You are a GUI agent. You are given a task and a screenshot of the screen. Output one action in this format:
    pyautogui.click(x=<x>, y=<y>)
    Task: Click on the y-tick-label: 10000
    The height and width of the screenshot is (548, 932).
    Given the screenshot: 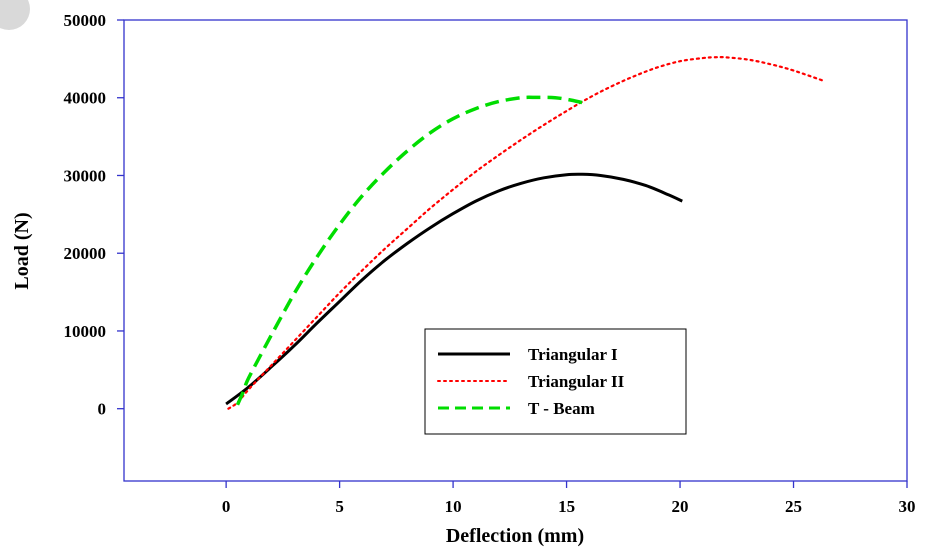 What is the action you would take?
    pyautogui.click(x=85, y=331)
    